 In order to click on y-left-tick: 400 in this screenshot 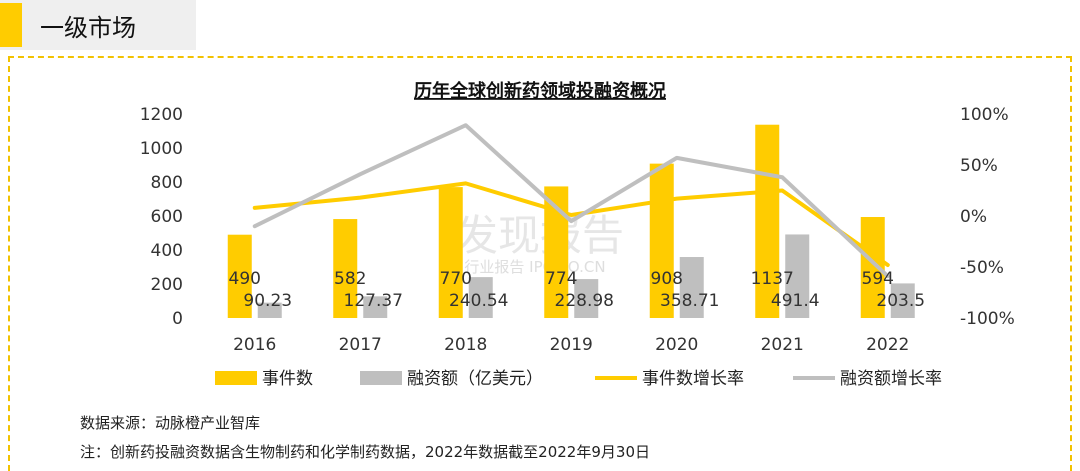, I will do `click(167, 251)`.